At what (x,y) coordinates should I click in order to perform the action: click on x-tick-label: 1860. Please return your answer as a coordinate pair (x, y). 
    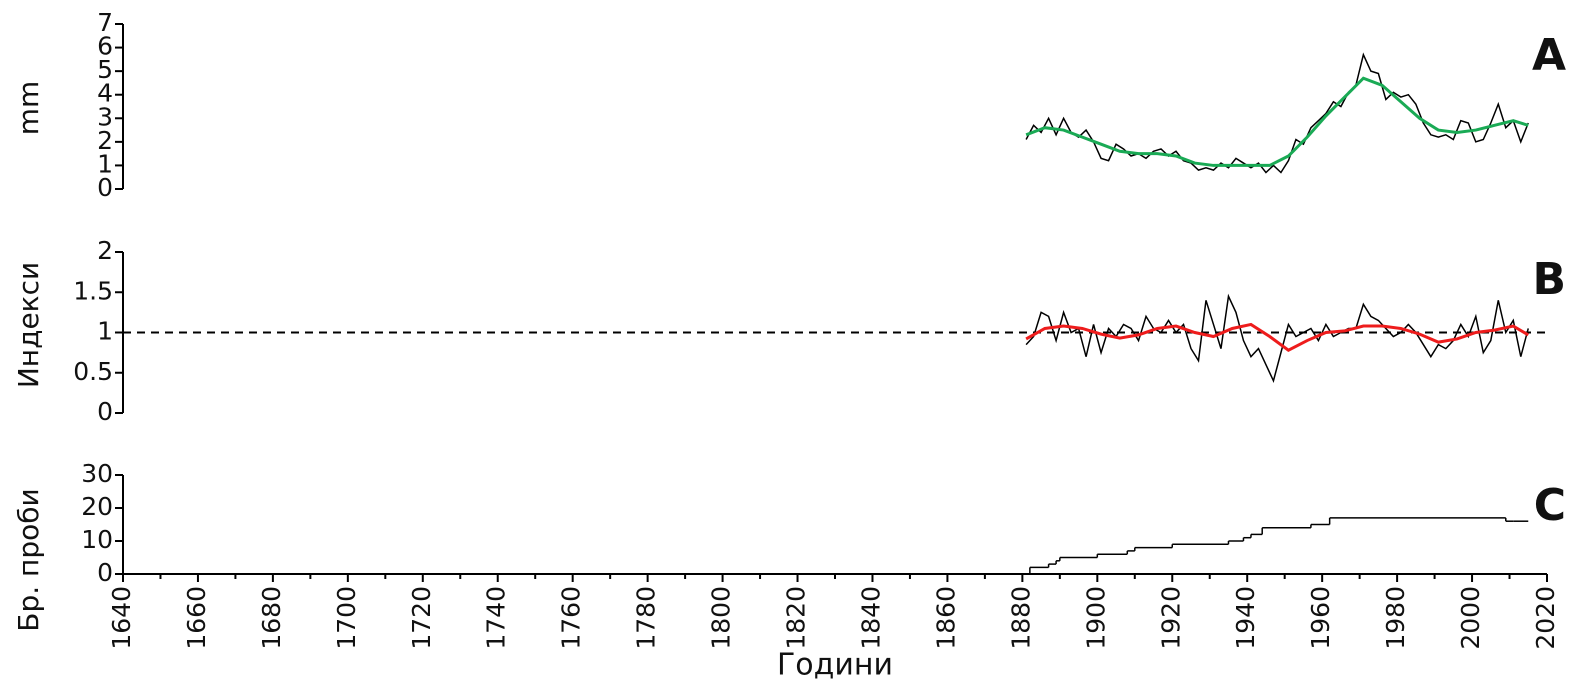
    Looking at the image, I should click on (945, 618).